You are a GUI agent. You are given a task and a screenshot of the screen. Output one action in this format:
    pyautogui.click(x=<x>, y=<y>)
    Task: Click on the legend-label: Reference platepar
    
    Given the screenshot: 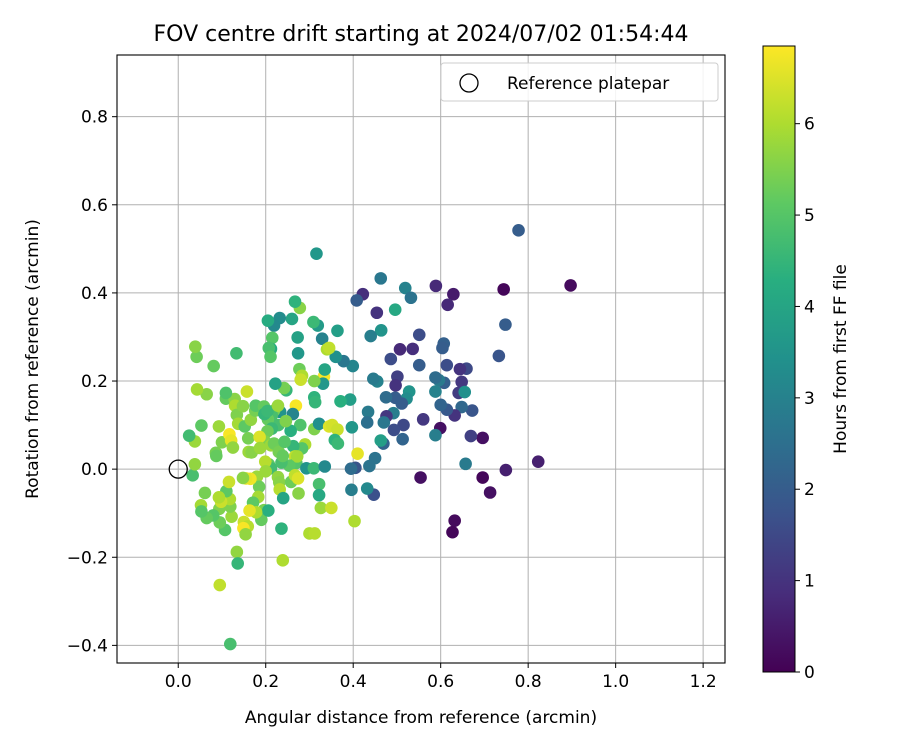 What is the action you would take?
    pyautogui.click(x=588, y=84)
    